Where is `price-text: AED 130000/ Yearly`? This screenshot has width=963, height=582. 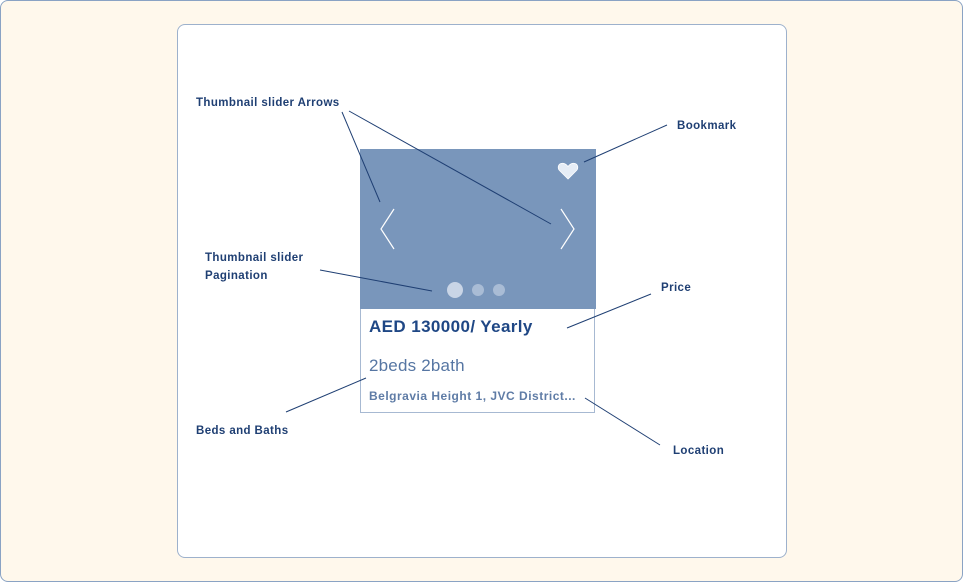 price-text: AED 130000/ Yearly is located at coordinates (451, 326).